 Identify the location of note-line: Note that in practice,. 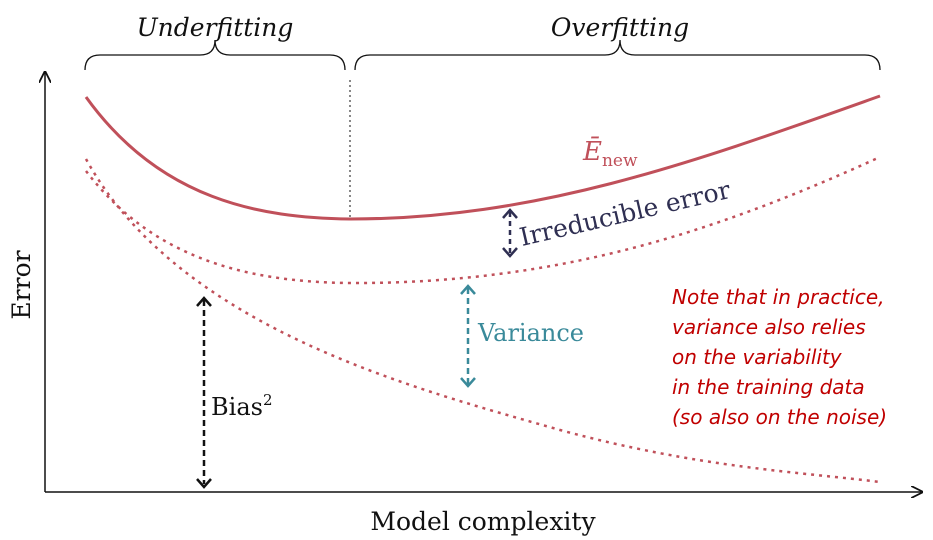
(778, 297).